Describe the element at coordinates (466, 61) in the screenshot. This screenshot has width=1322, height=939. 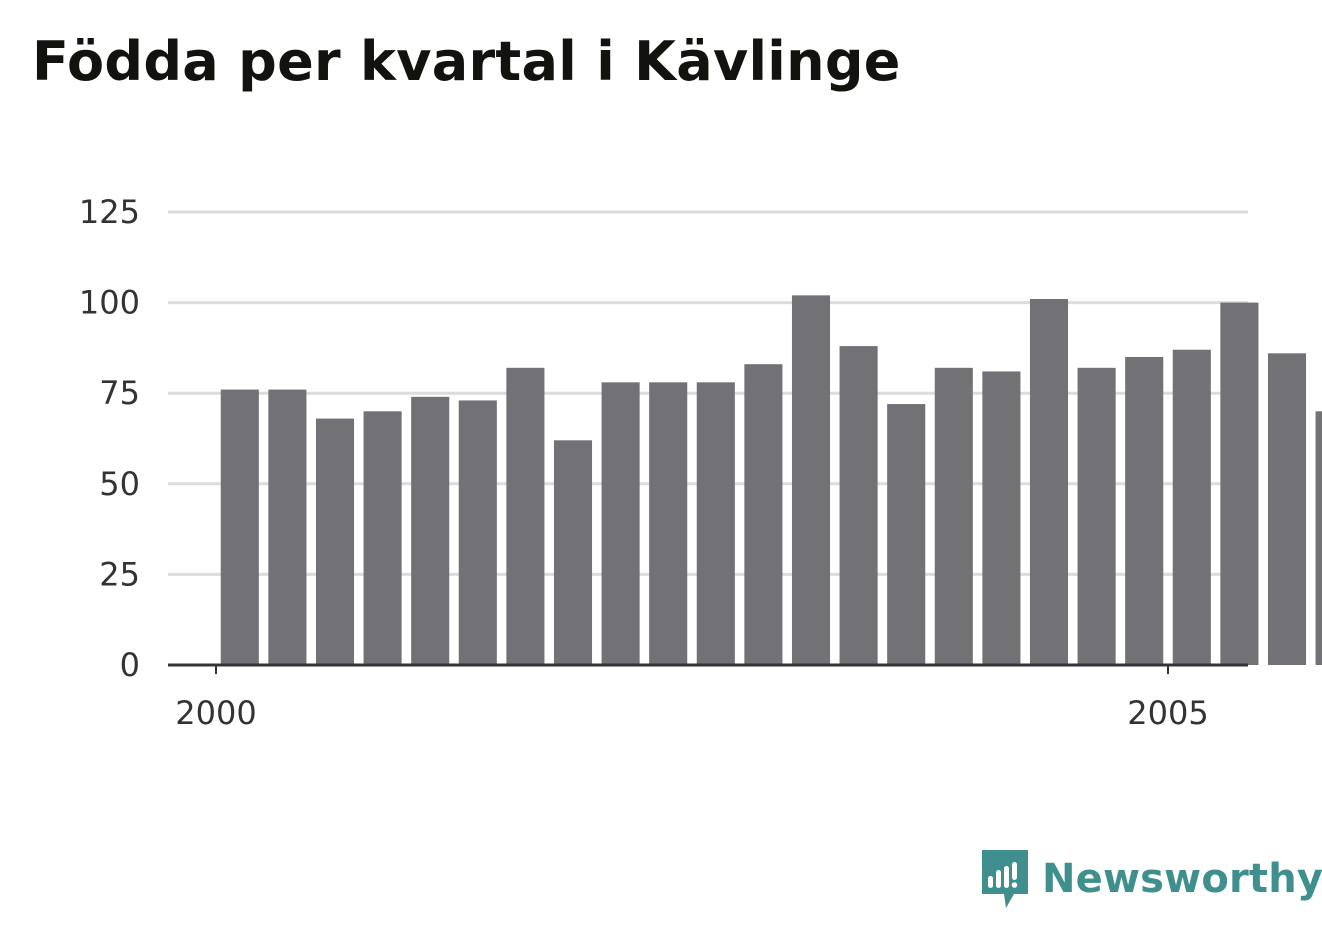
I see `chart-title: Födda per kvartal i Kävlinge` at that location.